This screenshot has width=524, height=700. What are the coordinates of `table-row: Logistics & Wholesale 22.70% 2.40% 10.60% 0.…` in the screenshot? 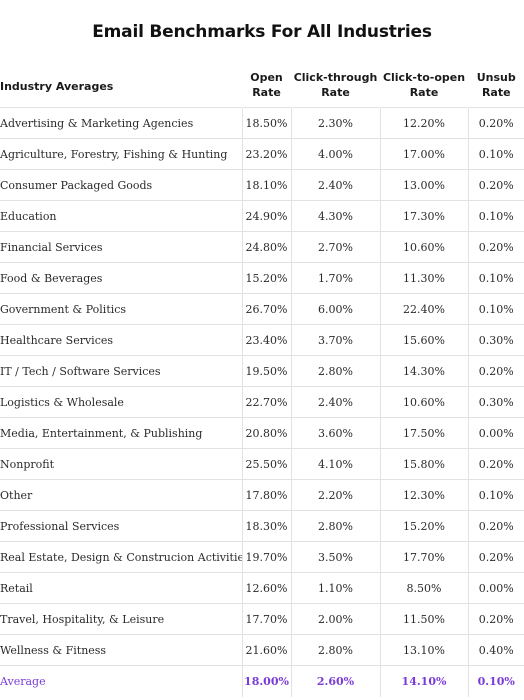 It's located at (262, 402).